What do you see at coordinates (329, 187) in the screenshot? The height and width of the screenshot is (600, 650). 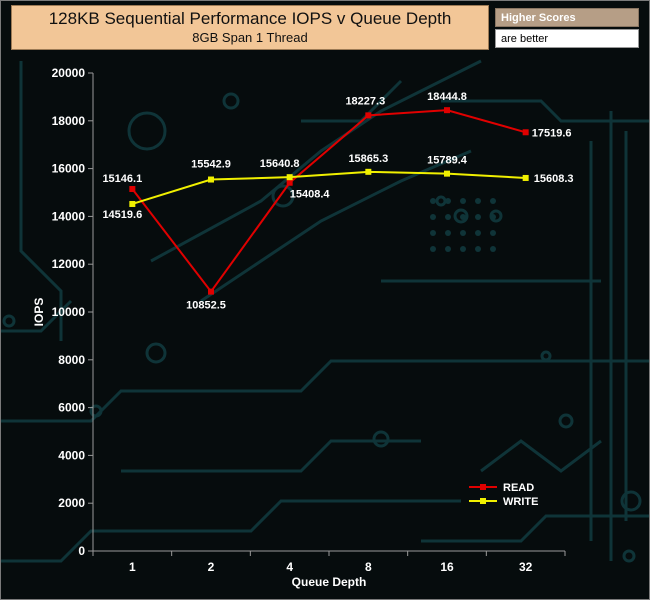 I see `write-line` at bounding box center [329, 187].